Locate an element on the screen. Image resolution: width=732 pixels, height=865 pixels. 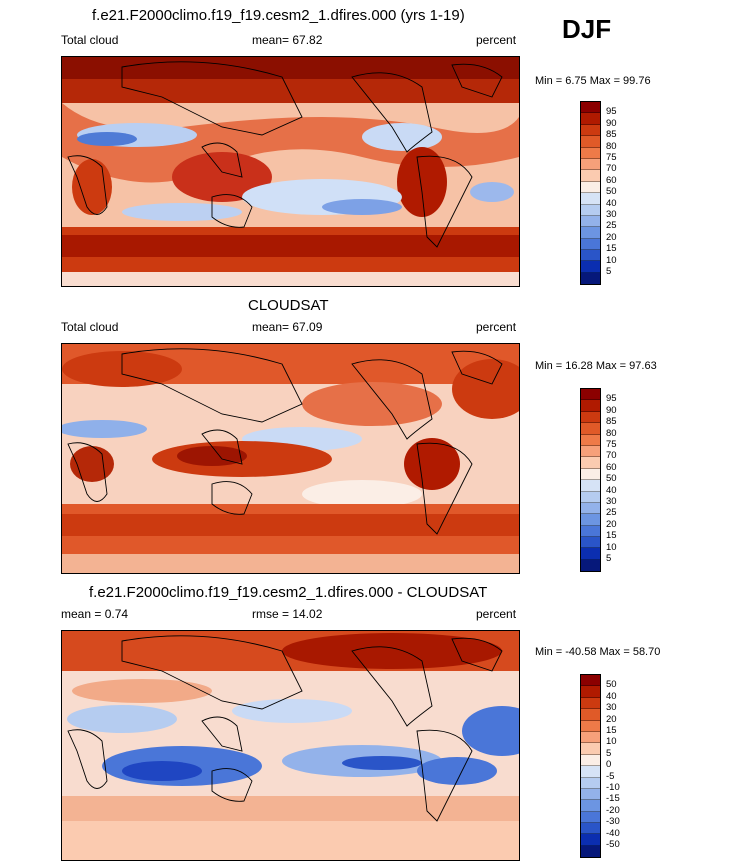
panel1-colorbar is located at coordinates (590, 193).